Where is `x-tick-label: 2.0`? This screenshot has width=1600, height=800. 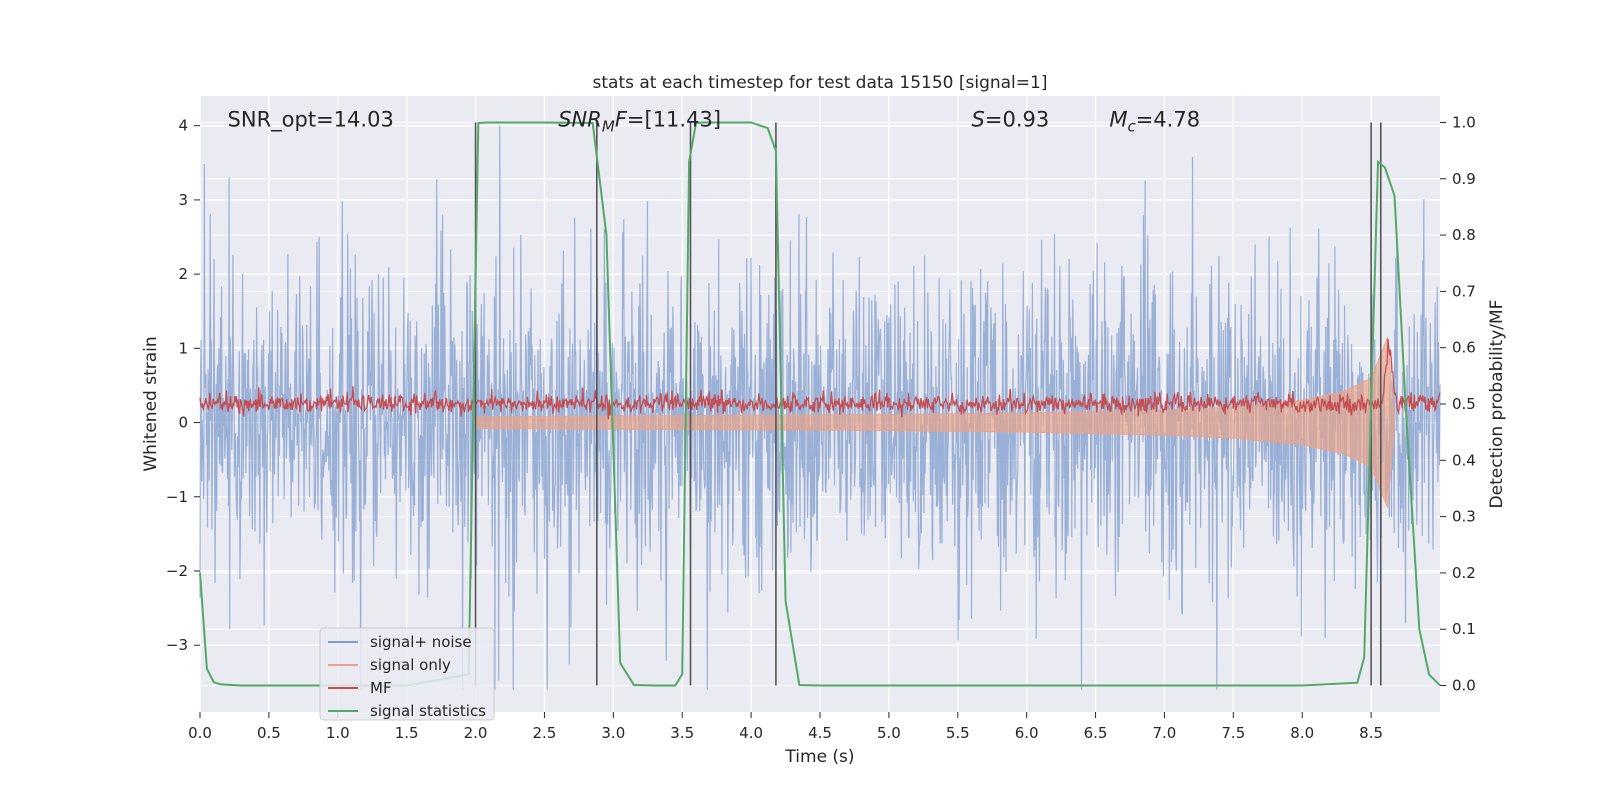 x-tick-label: 2.0 is located at coordinates (476, 733).